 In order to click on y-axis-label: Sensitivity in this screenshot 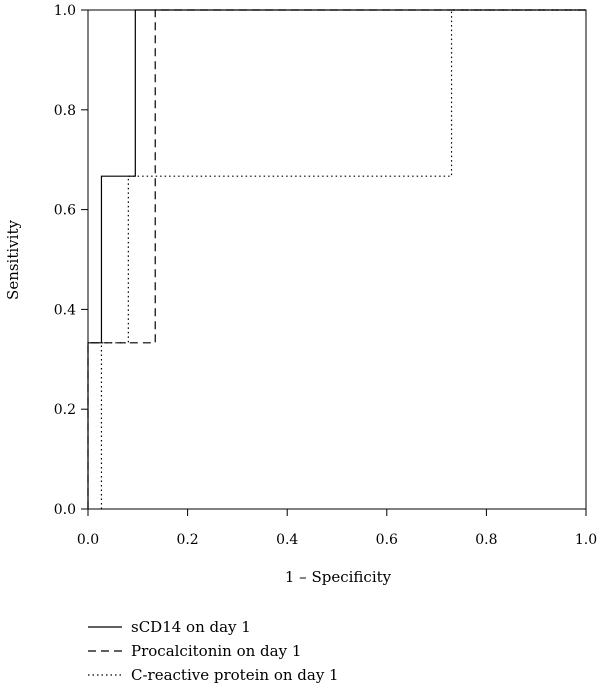, I will do `click(13, 260)`.